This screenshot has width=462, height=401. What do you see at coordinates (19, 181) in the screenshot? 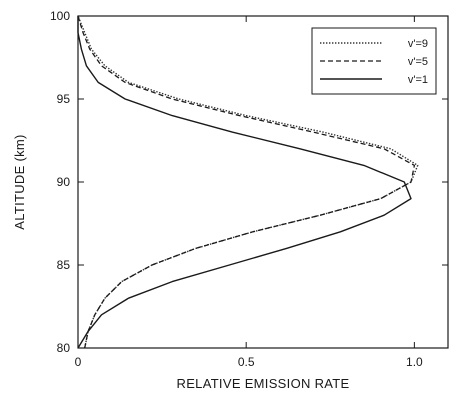
I see `y-axis-label: ALTITUDE (km)` at bounding box center [19, 181].